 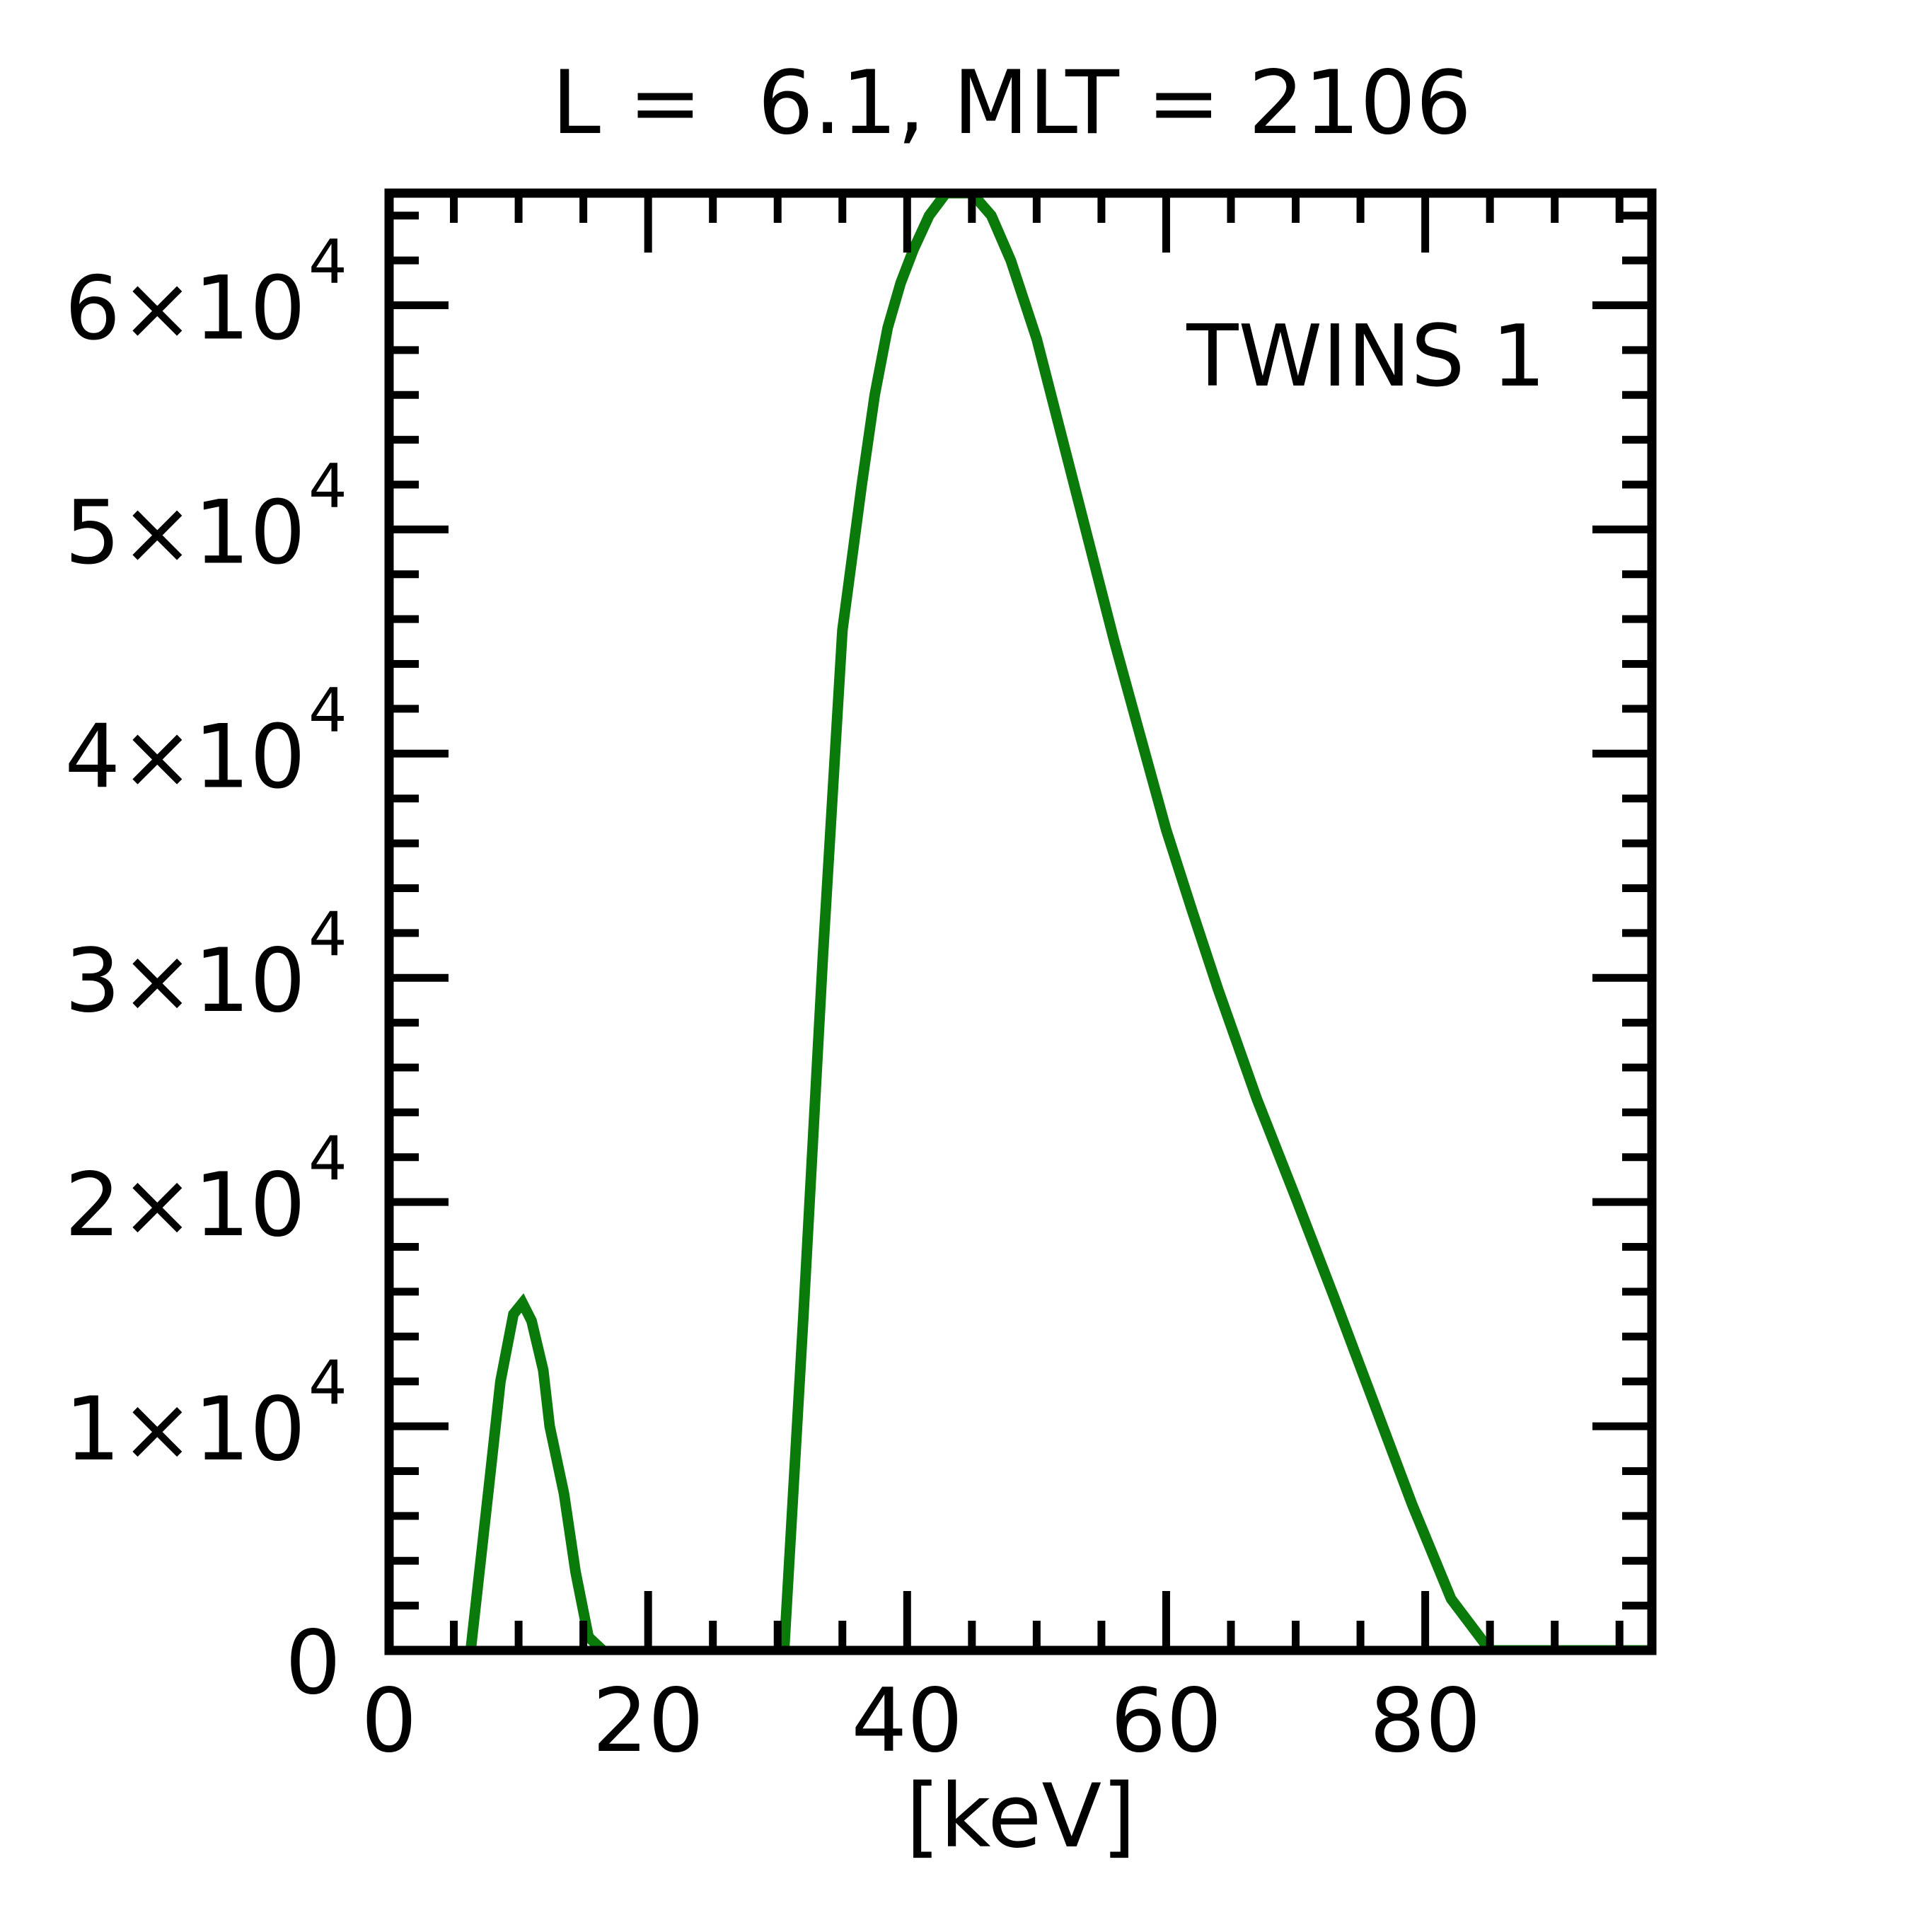 I want to click on x-tick-label: 60, so click(x=1166, y=1721).